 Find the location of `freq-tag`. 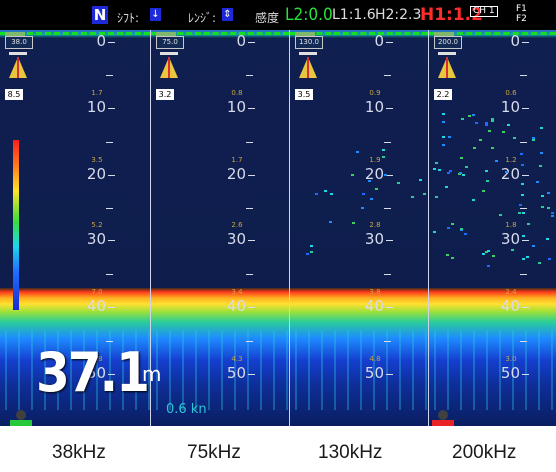

freq-tag is located at coordinates (305, 34).